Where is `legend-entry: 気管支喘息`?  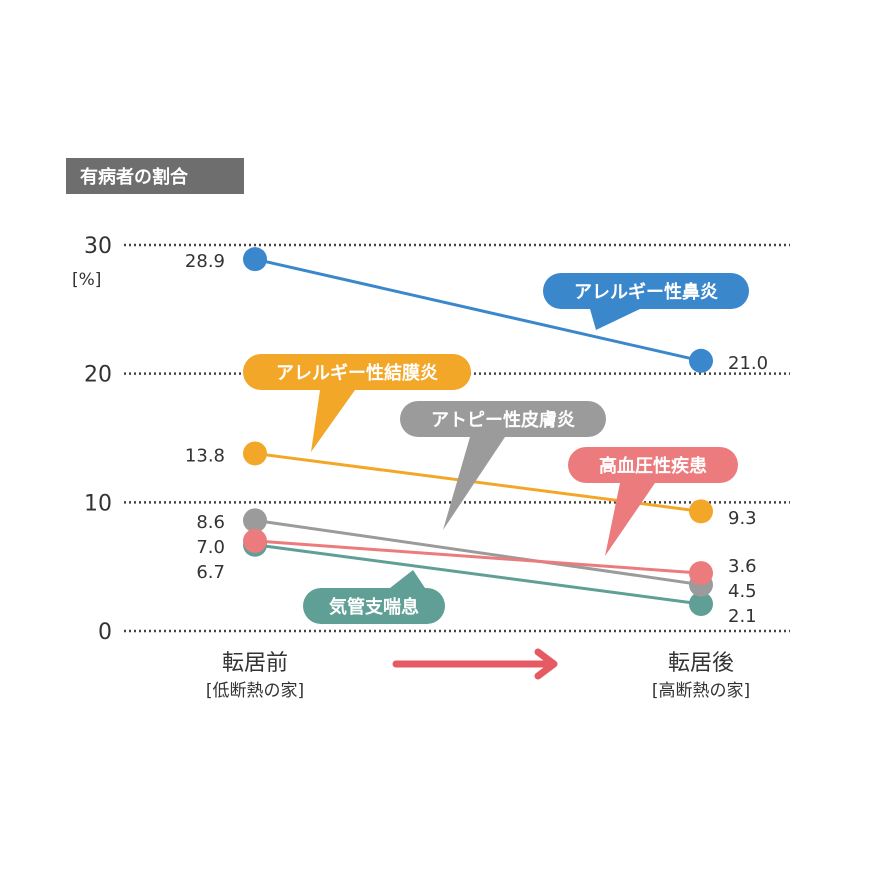
legend-entry: 気管支喘息 is located at coordinates (374, 607).